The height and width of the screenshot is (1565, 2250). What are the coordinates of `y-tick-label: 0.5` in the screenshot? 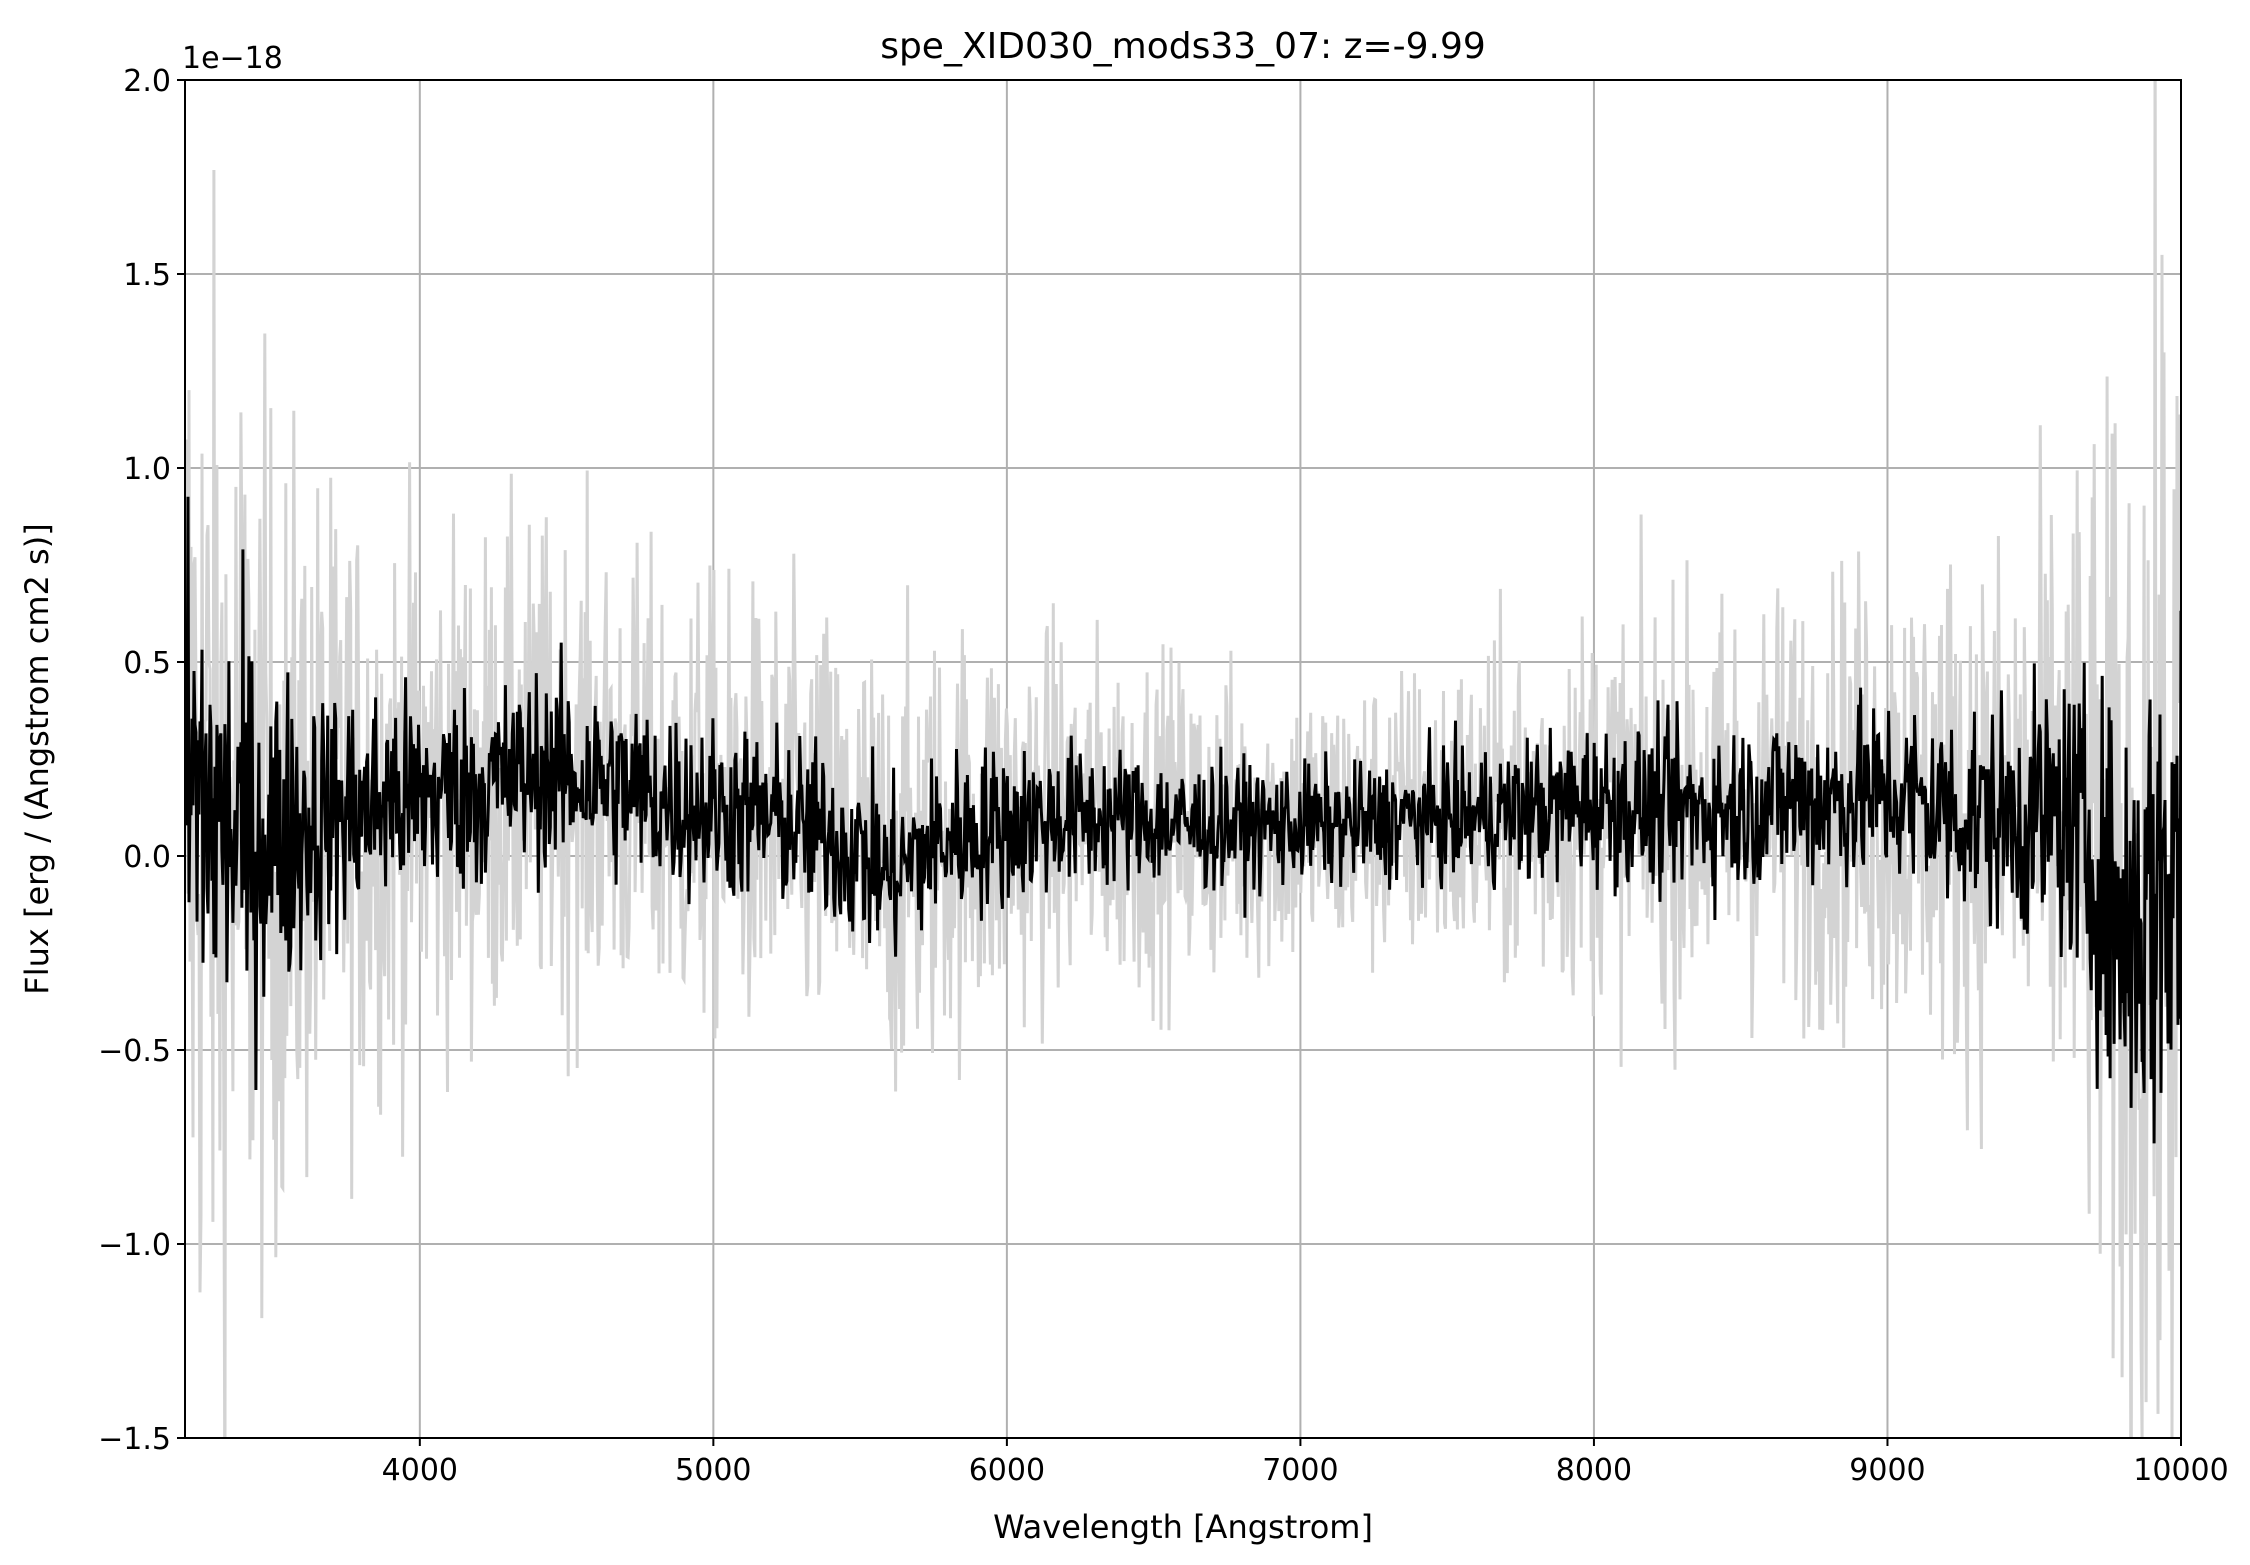 It's located at (147, 663).